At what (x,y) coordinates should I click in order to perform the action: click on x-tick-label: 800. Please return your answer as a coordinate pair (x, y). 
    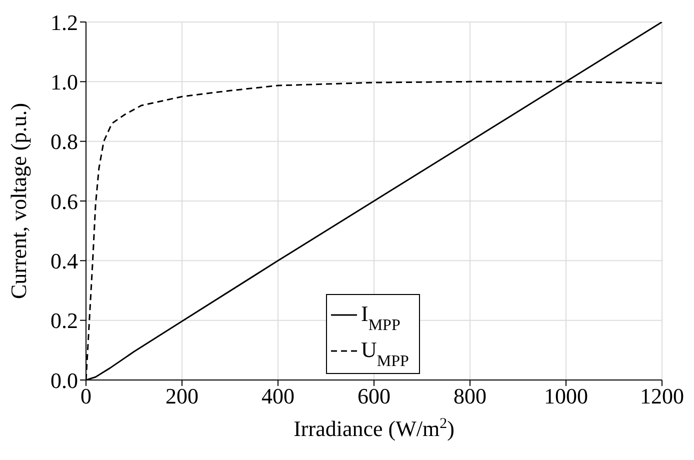
    Looking at the image, I should click on (470, 396).